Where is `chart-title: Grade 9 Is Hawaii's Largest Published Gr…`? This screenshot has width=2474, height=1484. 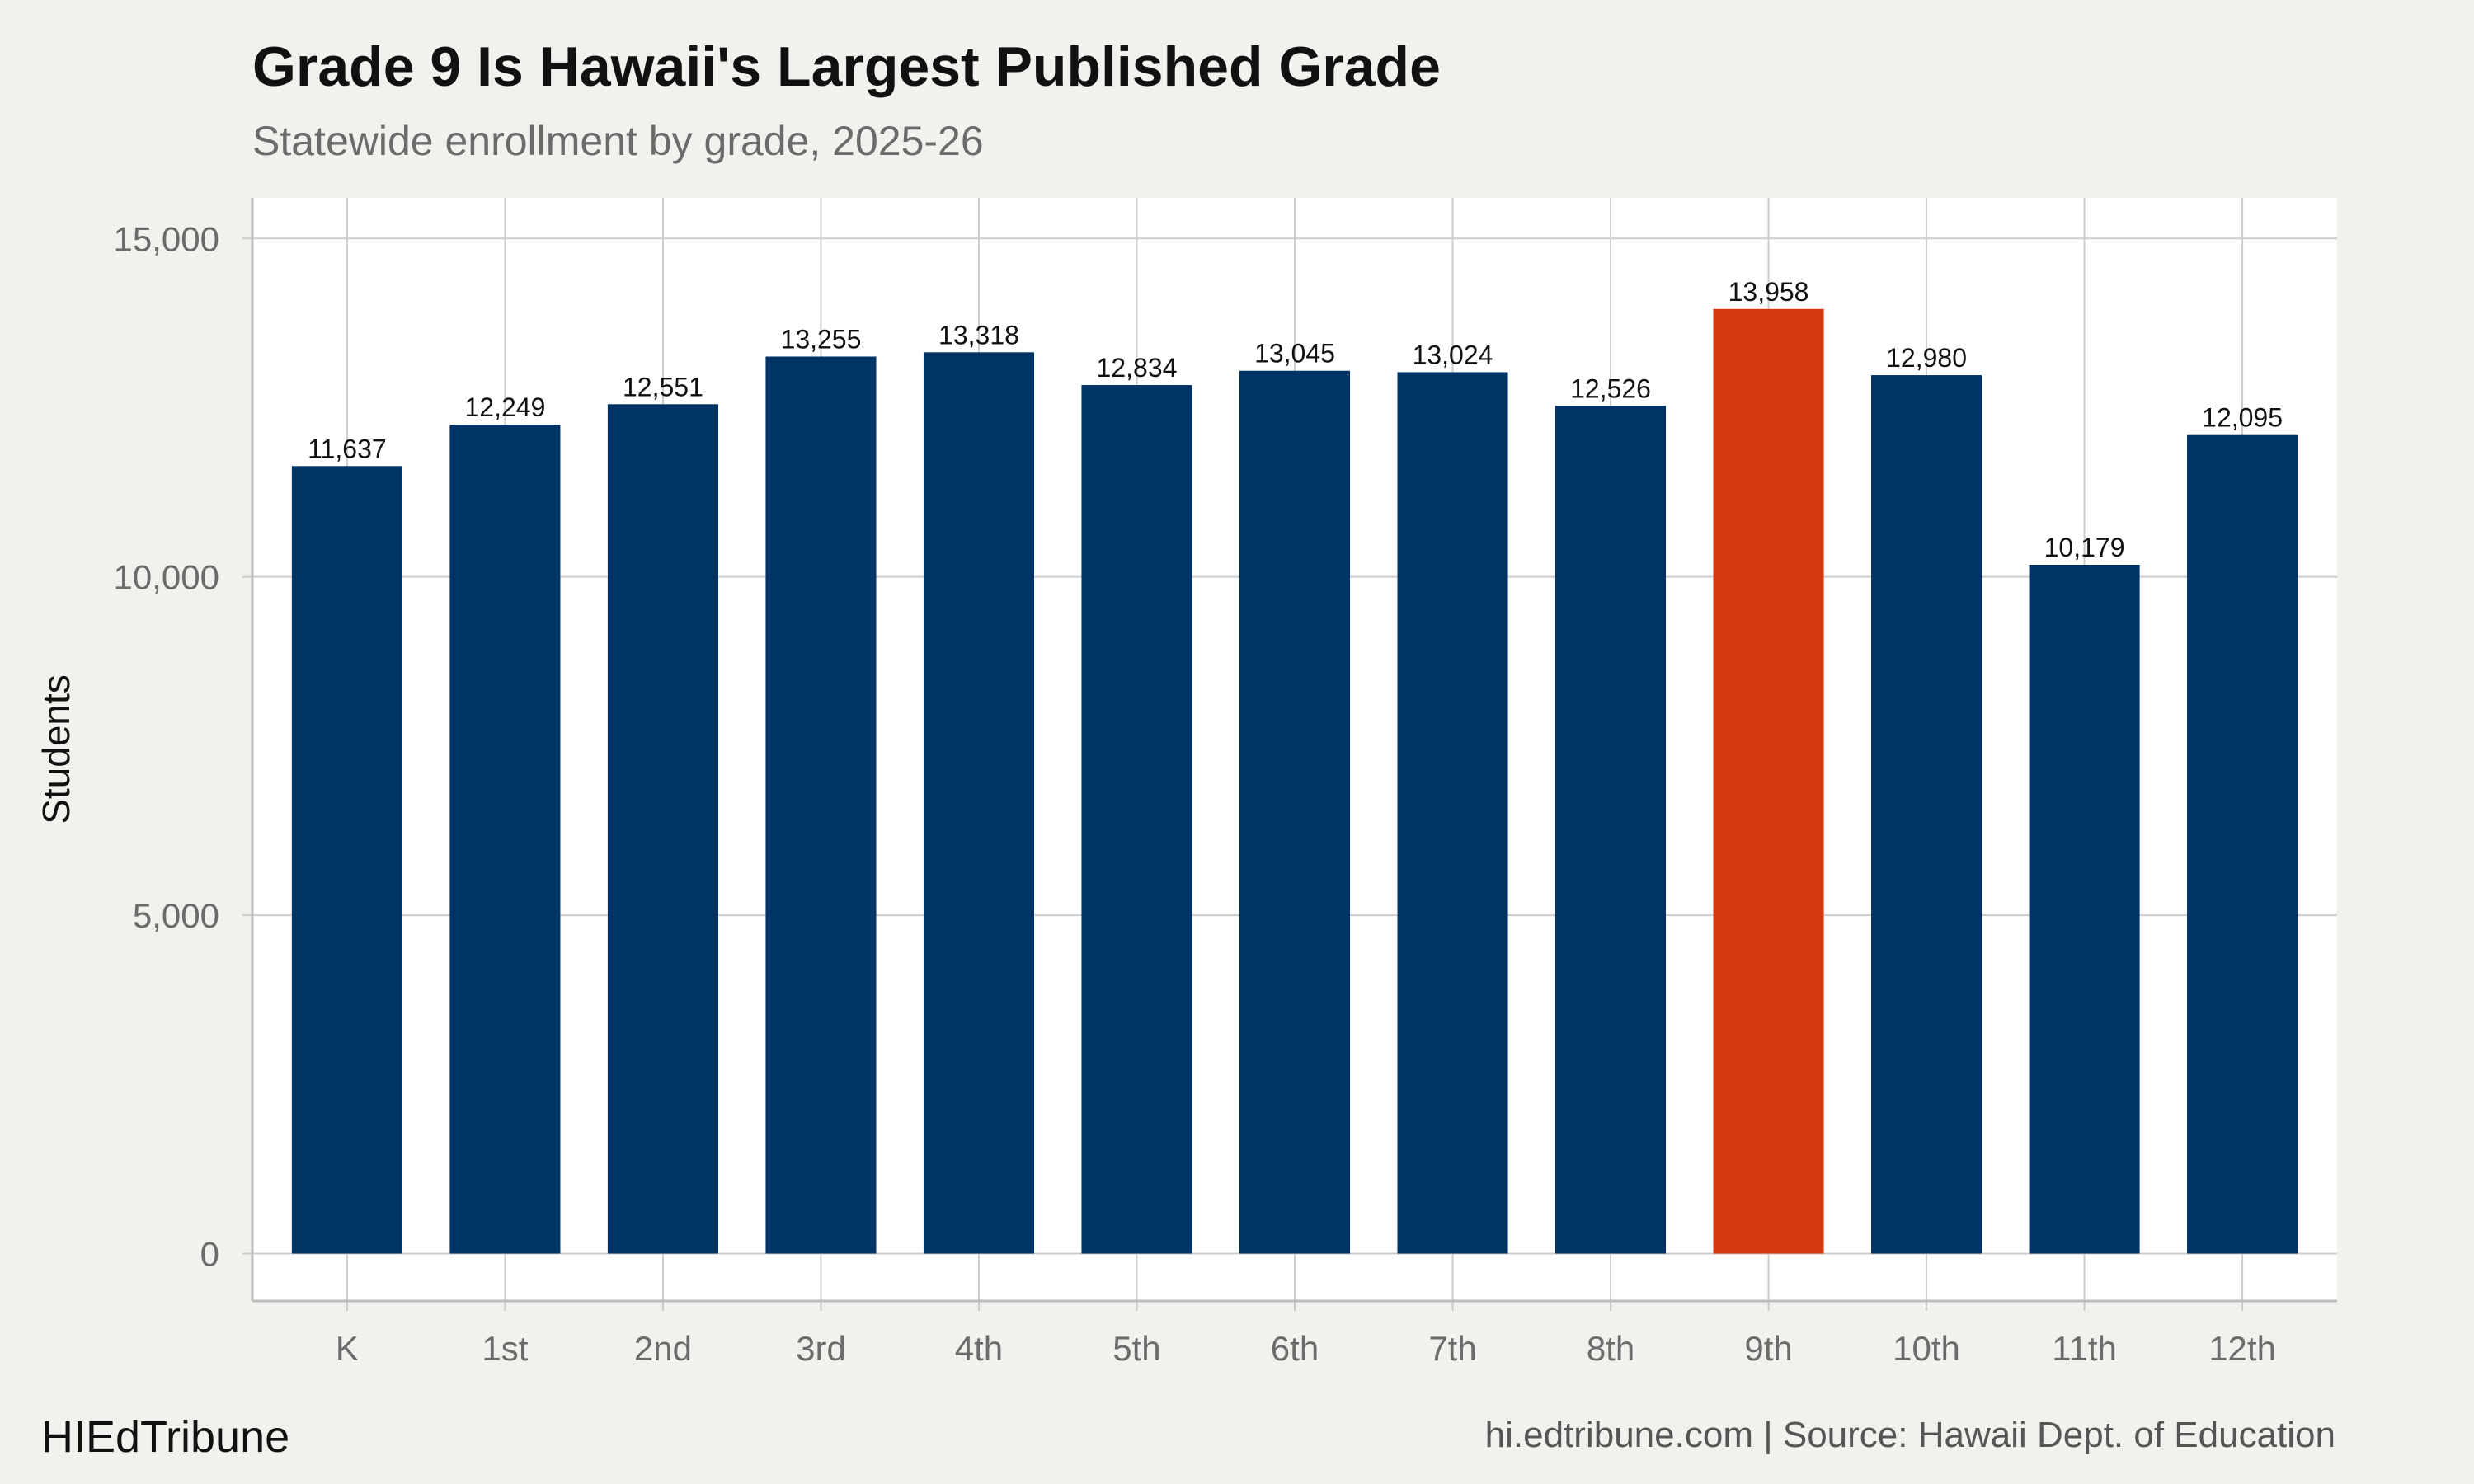
chart-title: Grade 9 Is Hawaii's Largest Published Gr… is located at coordinates (846, 66).